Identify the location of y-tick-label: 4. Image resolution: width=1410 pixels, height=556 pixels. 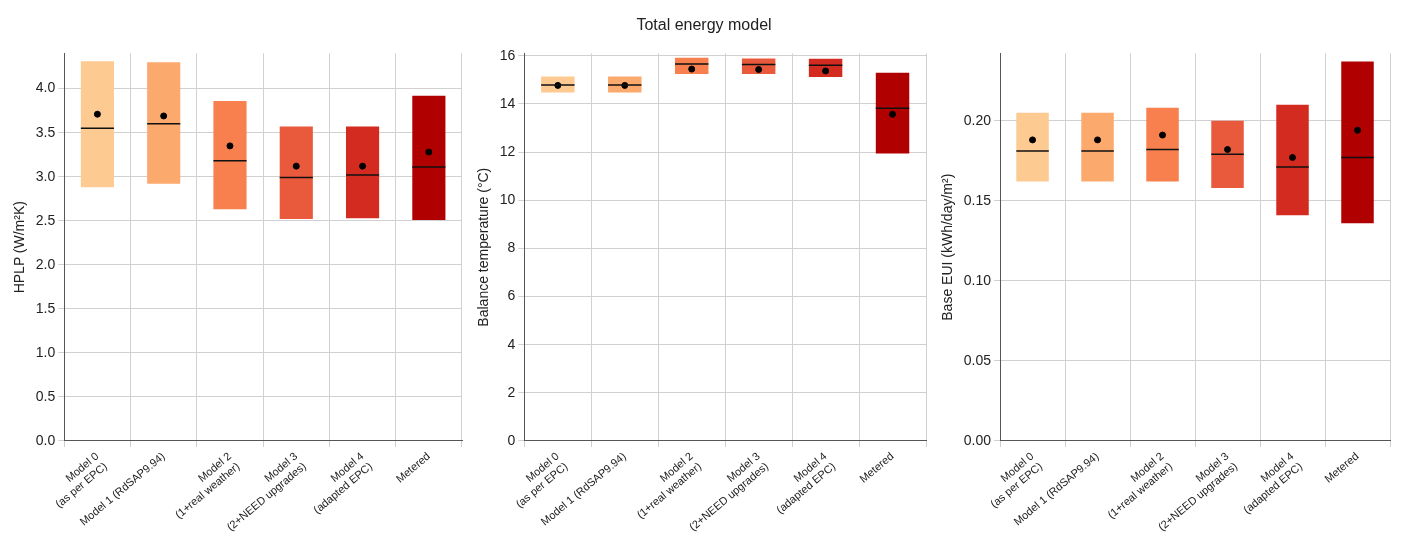
(511, 343).